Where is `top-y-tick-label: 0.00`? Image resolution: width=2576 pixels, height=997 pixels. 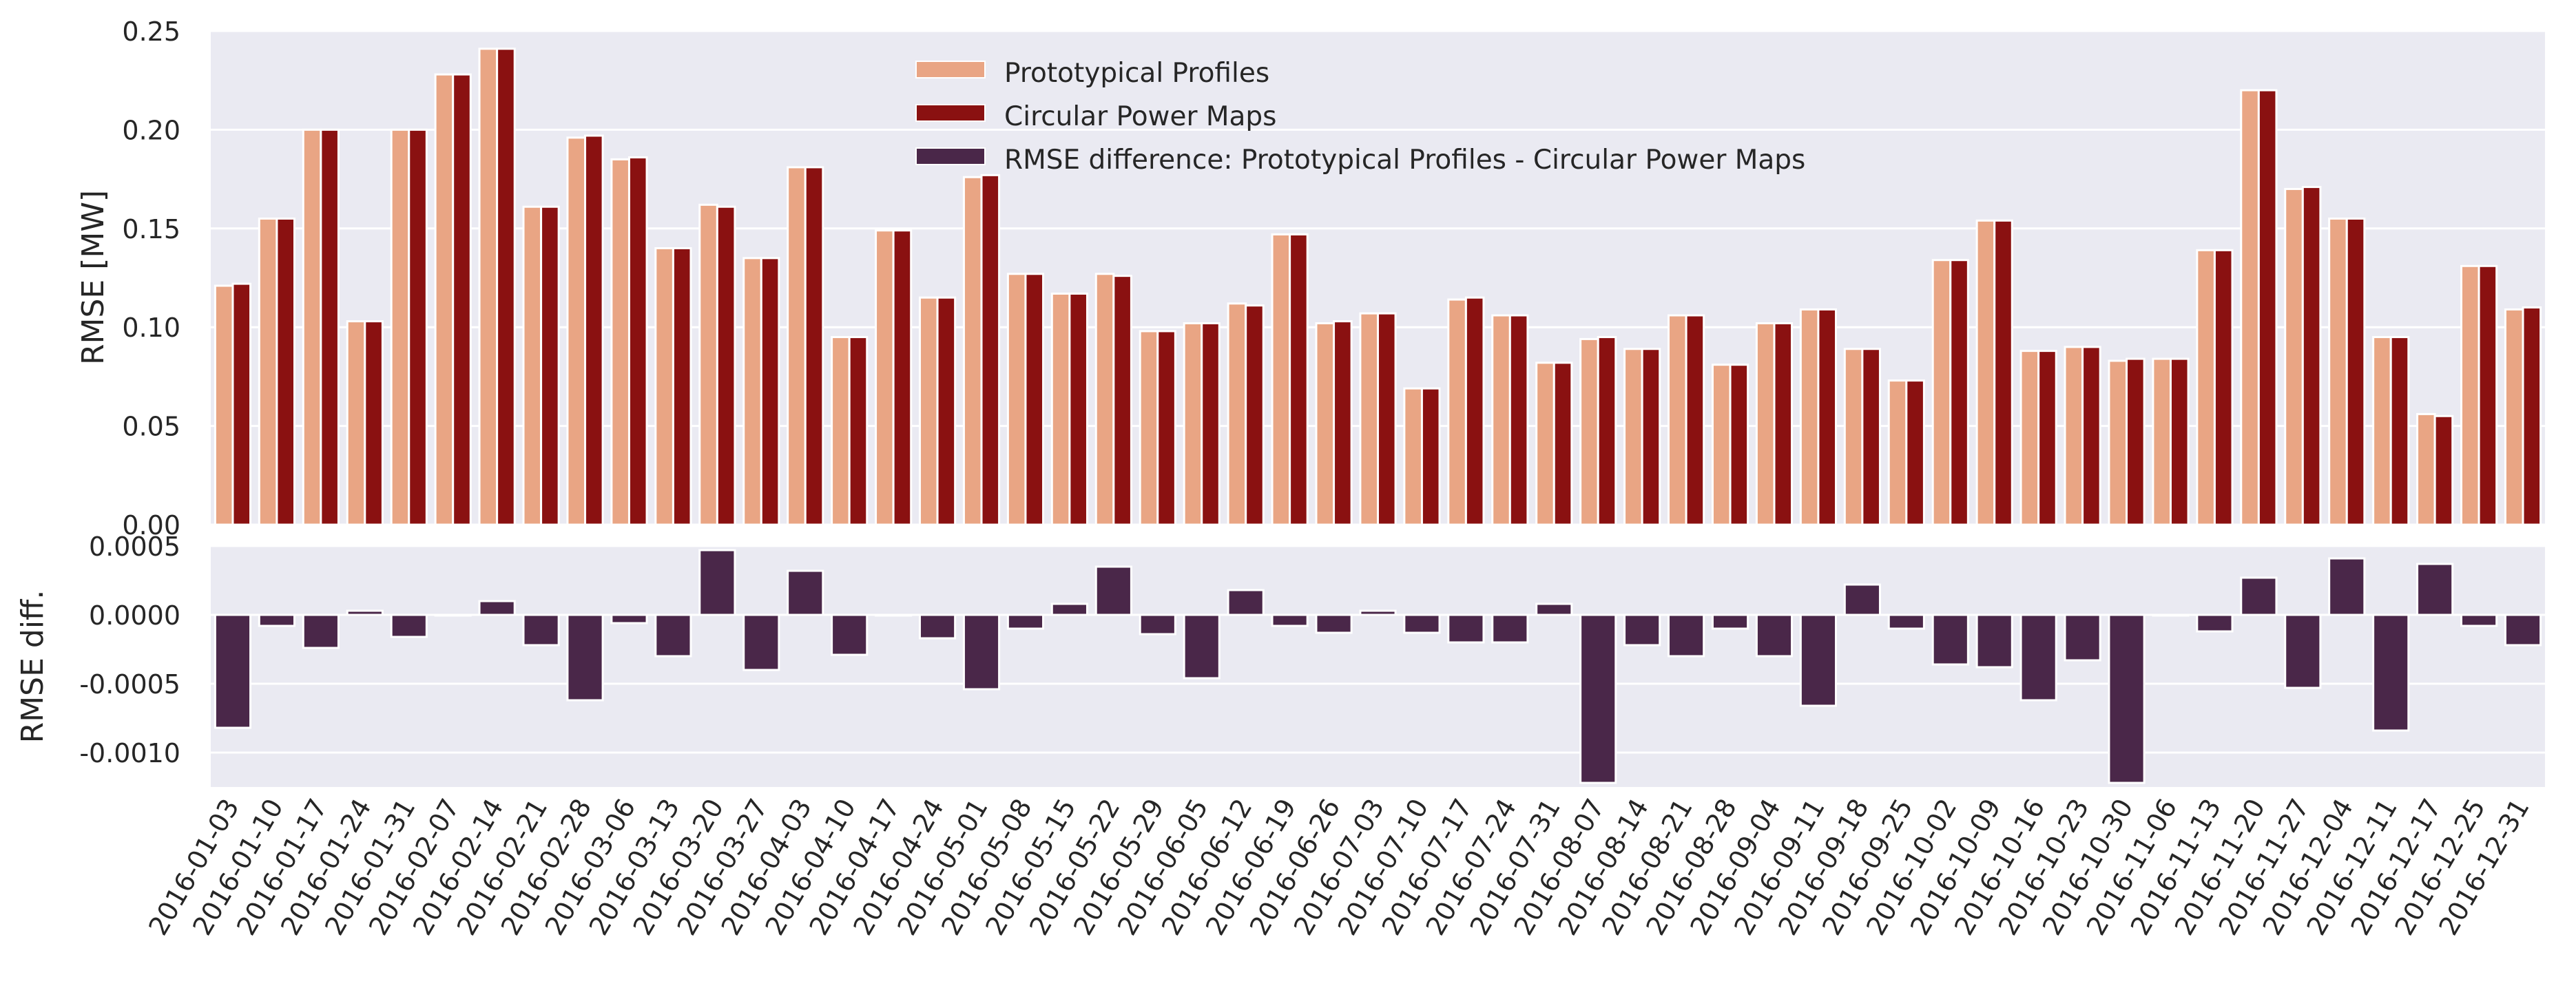
top-y-tick-label: 0.00 is located at coordinates (151, 525).